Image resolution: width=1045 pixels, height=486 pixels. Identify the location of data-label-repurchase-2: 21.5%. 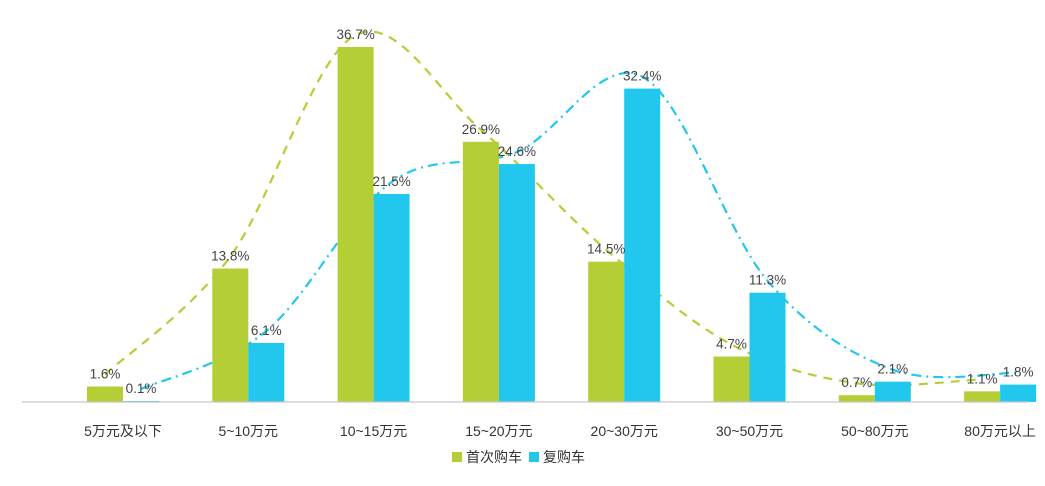
(391, 181).